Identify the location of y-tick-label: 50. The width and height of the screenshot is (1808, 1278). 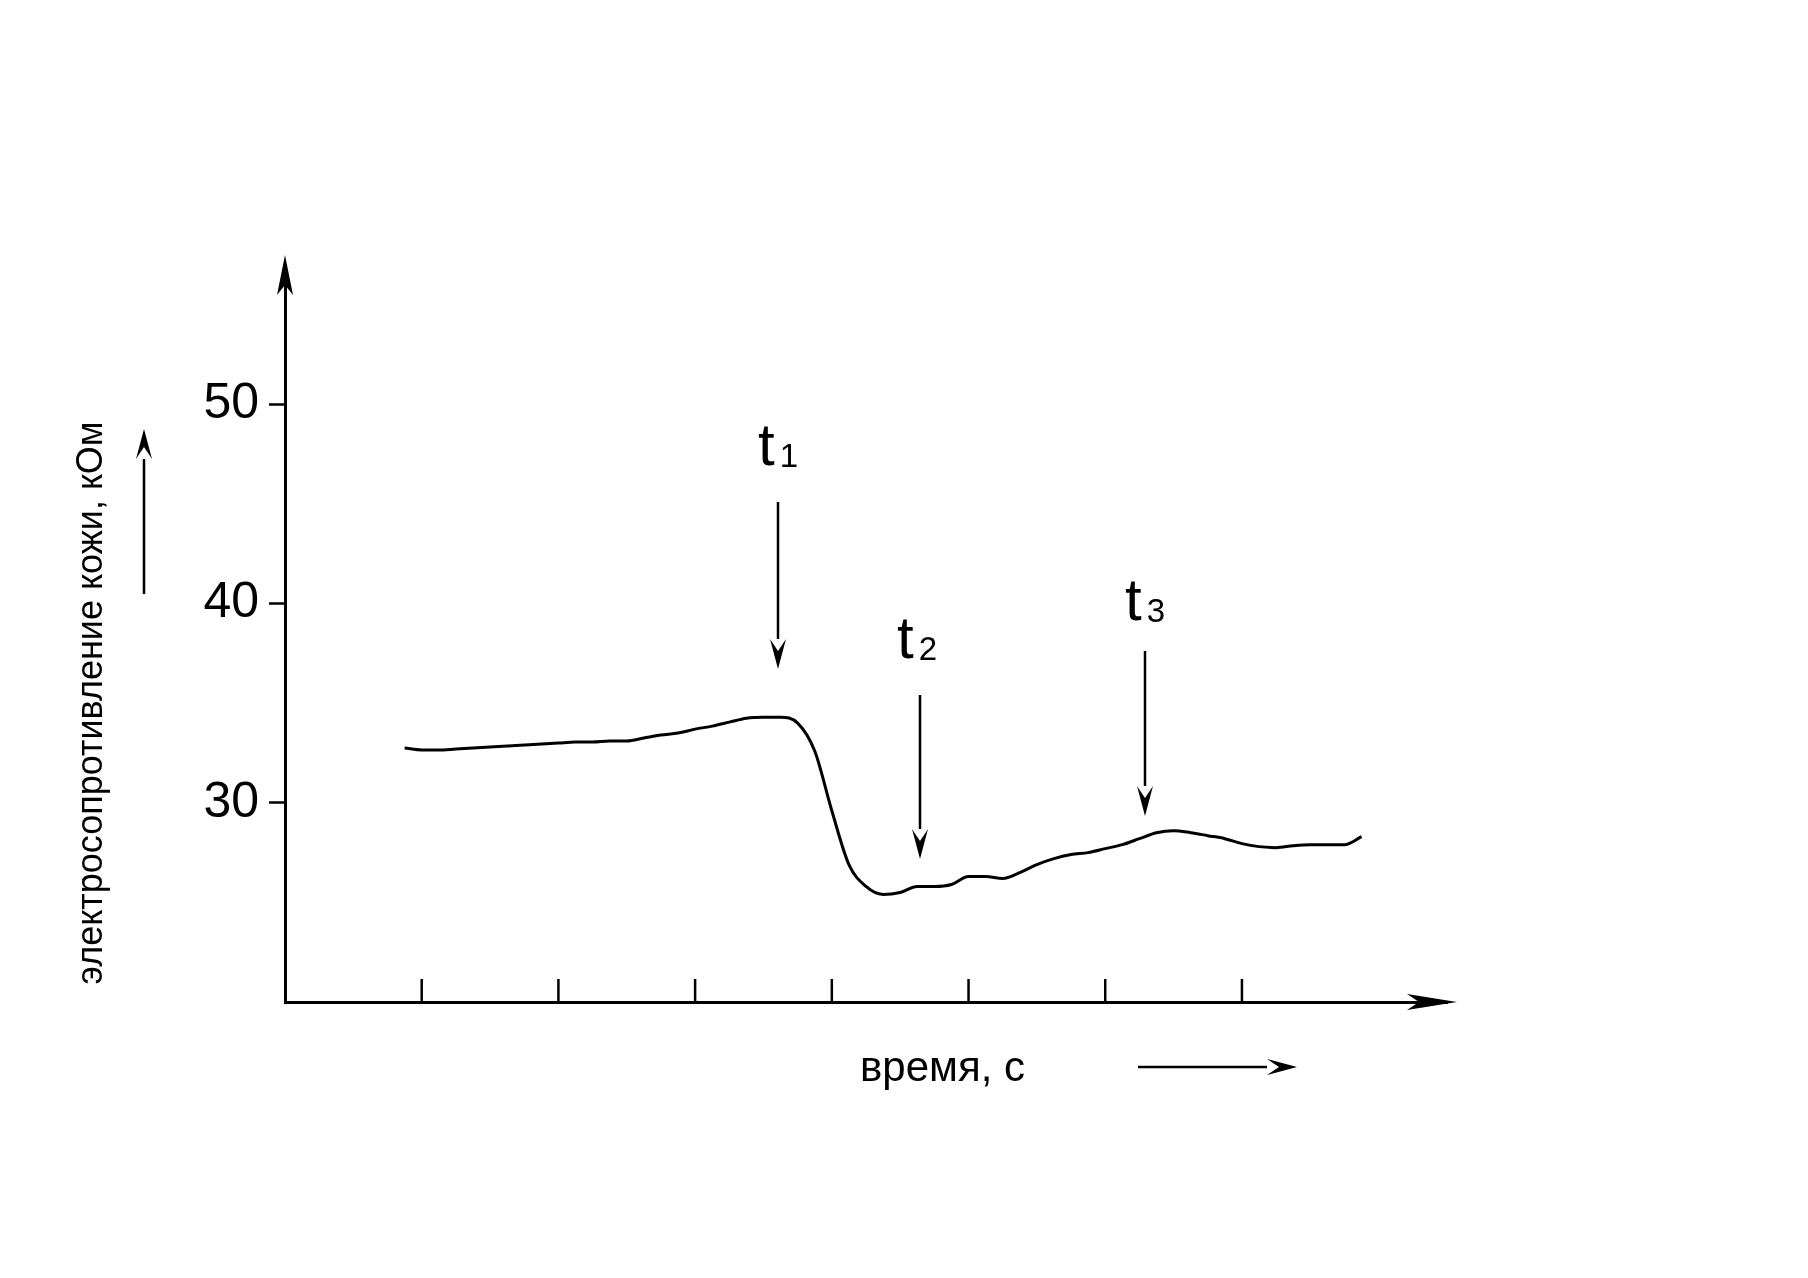
(231, 401).